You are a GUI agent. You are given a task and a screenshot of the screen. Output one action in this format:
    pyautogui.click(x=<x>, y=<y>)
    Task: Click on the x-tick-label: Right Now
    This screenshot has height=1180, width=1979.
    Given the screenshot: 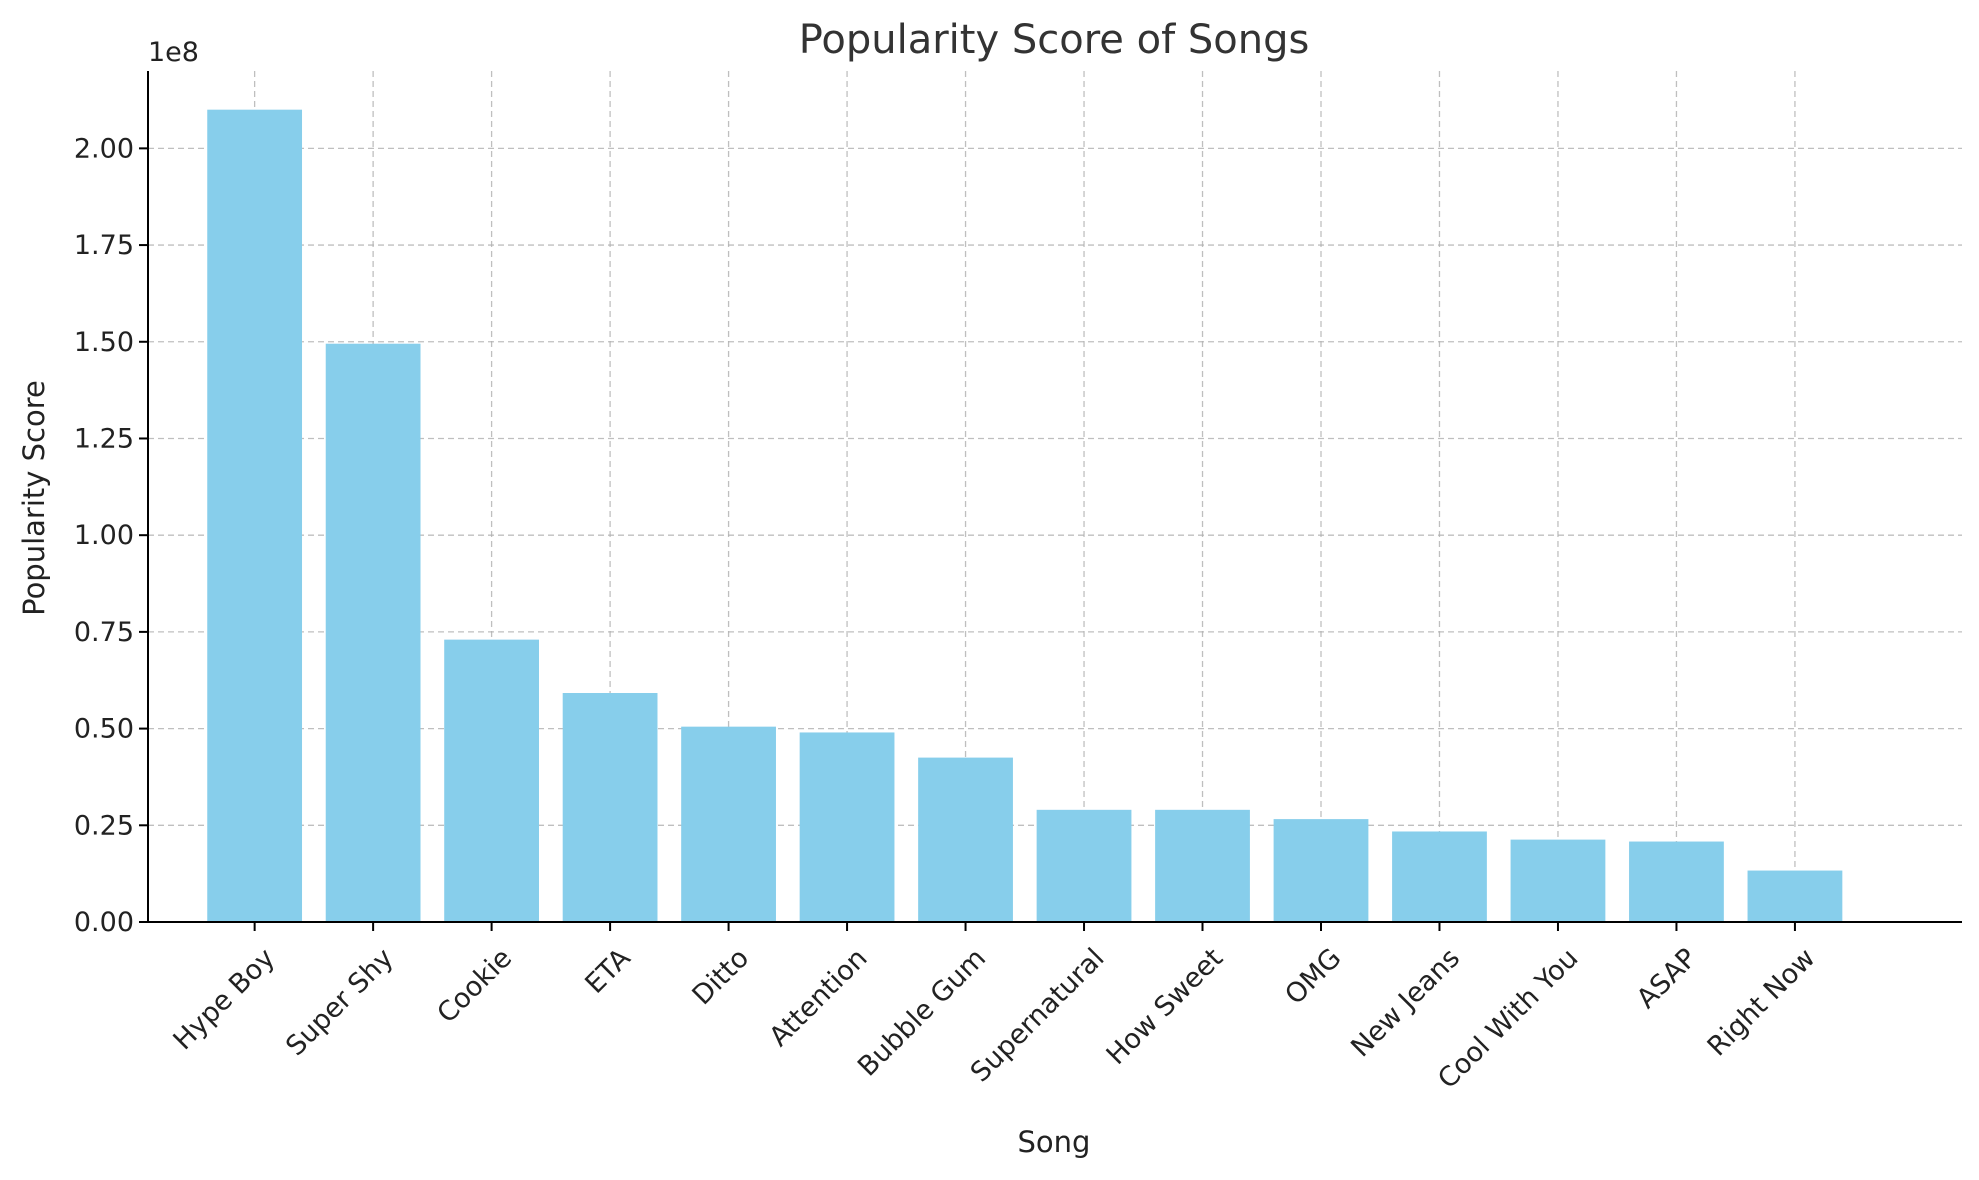 What is the action you would take?
    pyautogui.click(x=1762, y=1003)
    